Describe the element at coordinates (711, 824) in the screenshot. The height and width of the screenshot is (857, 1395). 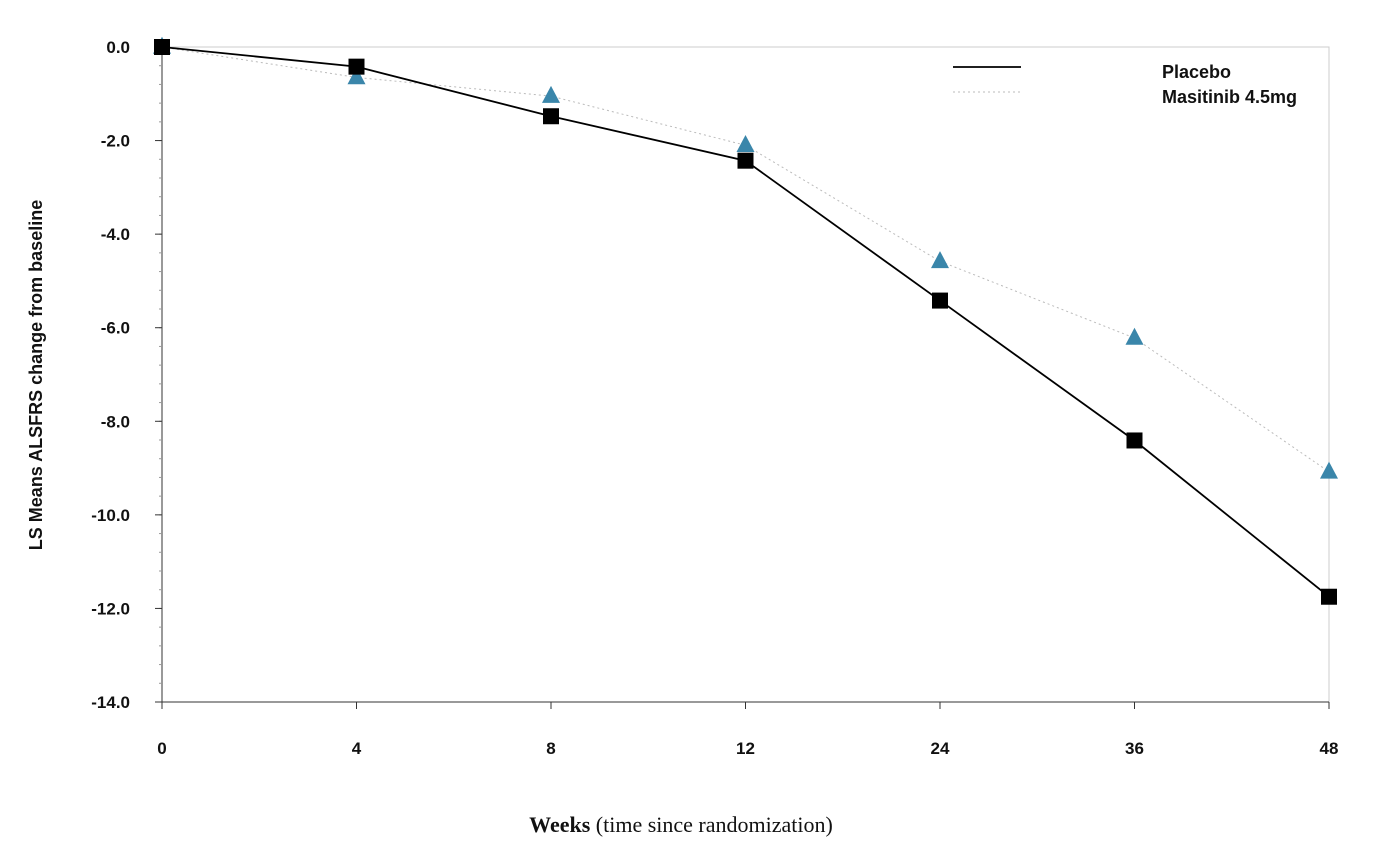
I see `x-axis-label-rest: (time since randomization)` at that location.